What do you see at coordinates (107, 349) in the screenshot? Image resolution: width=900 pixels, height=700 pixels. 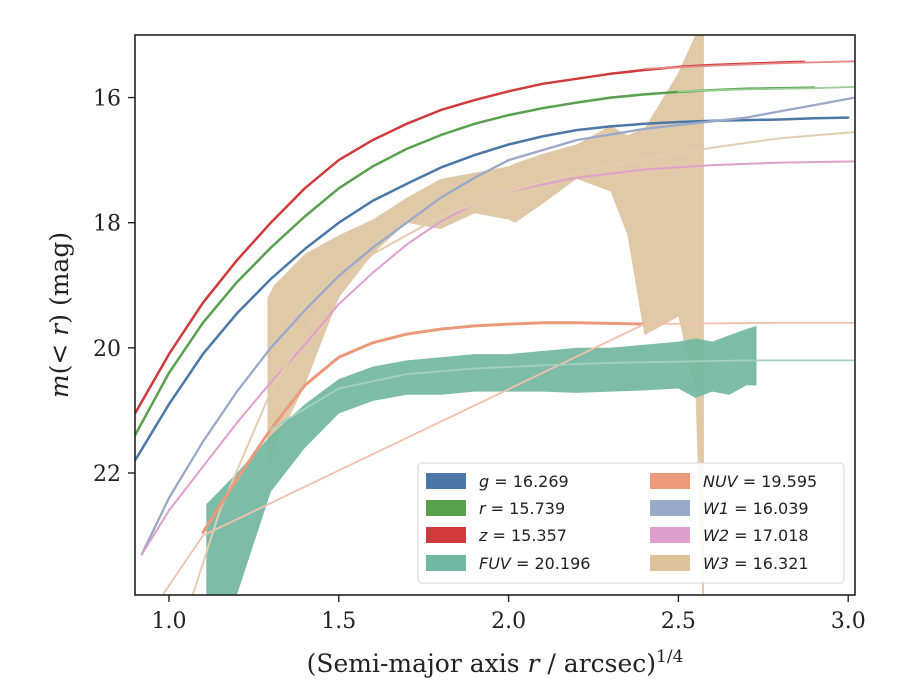 I see `y-tick-label: 20` at bounding box center [107, 349].